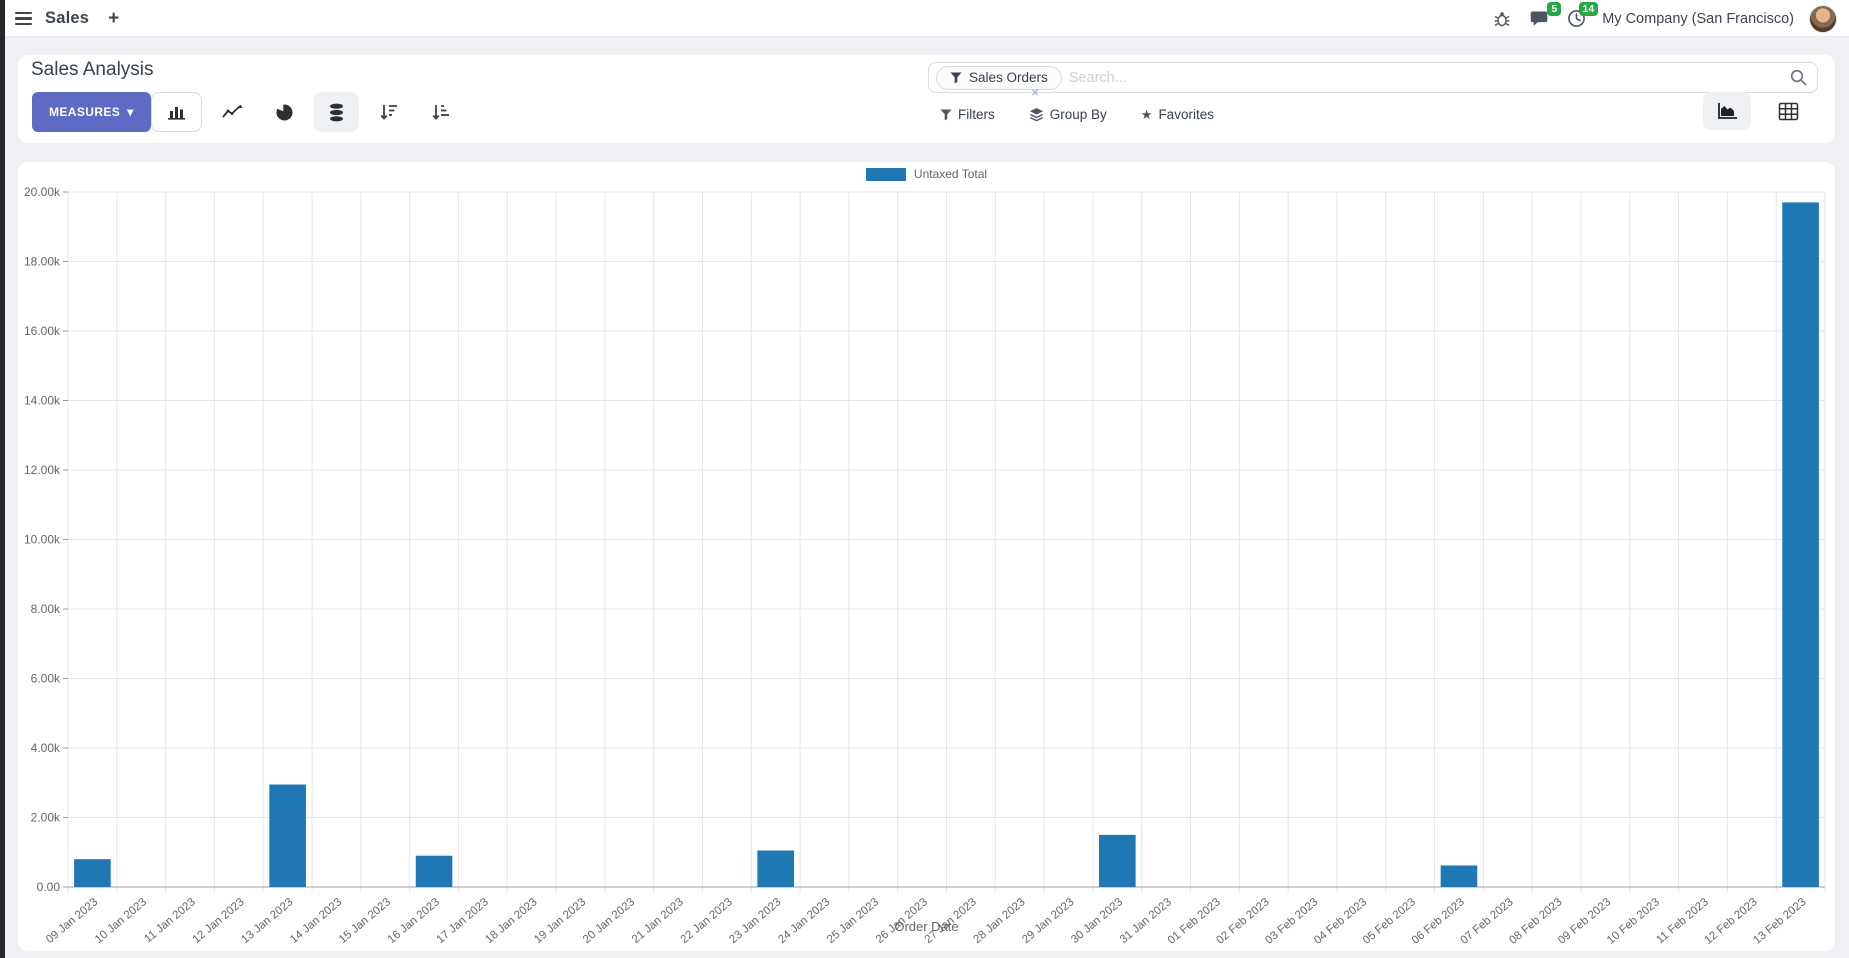  I want to click on legend-swatch, so click(885, 174).